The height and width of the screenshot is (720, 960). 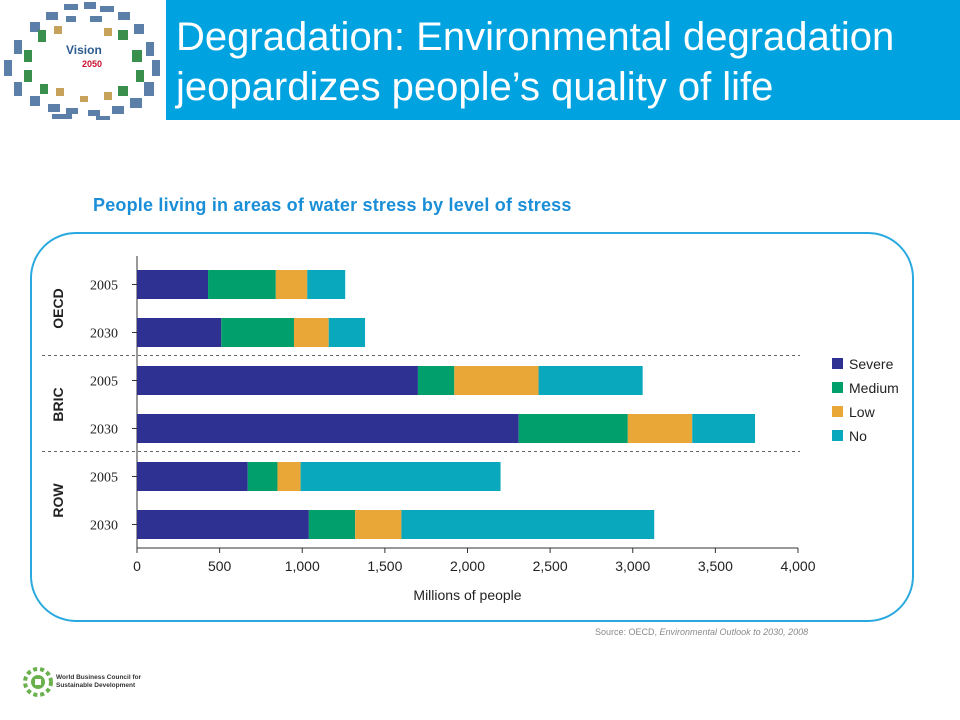 I want to click on legend-label-medium: Medium, so click(x=874, y=388).